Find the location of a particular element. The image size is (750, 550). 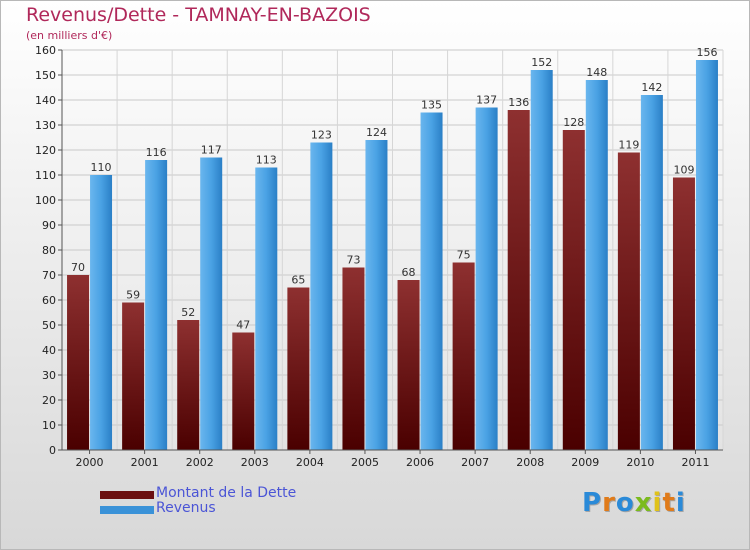

data-label: 117 is located at coordinates (211, 150).